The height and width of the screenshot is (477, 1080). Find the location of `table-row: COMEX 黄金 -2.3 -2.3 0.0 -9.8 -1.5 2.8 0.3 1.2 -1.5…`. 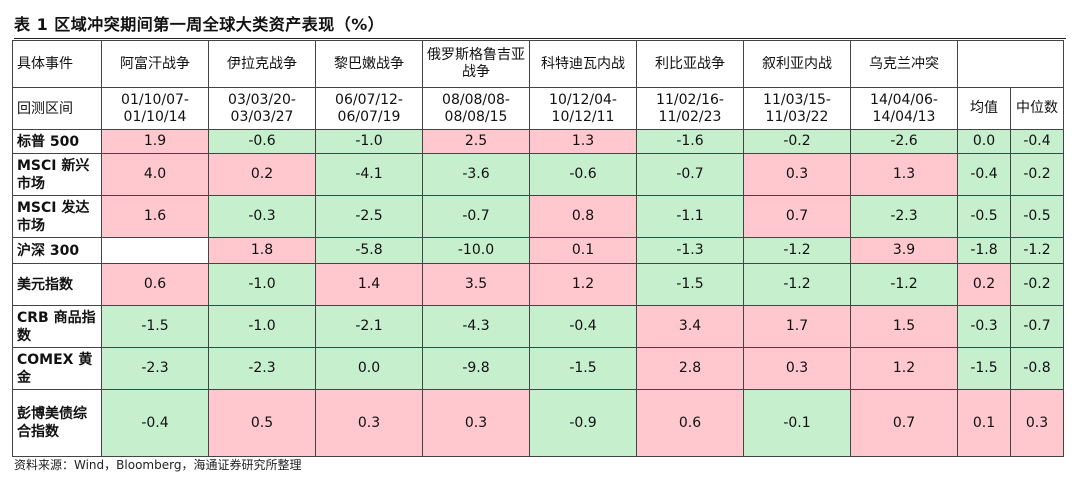

table-row: COMEX 黄金 -2.3 -2.3 0.0 -9.8 -1.5 2.8 0.3 1.2 -1.5… is located at coordinates (538, 368).